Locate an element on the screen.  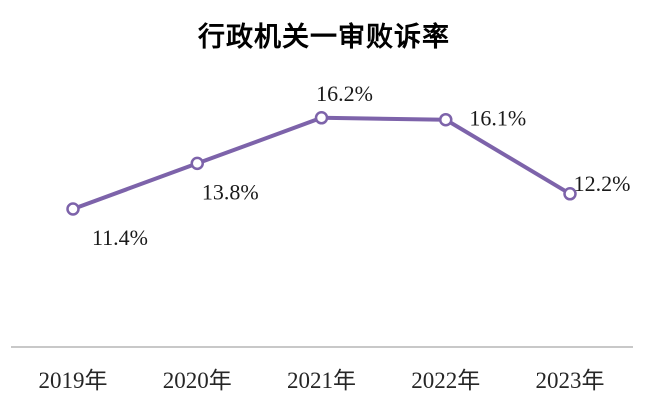
data-point-label: 16.1% is located at coordinates (497, 118).